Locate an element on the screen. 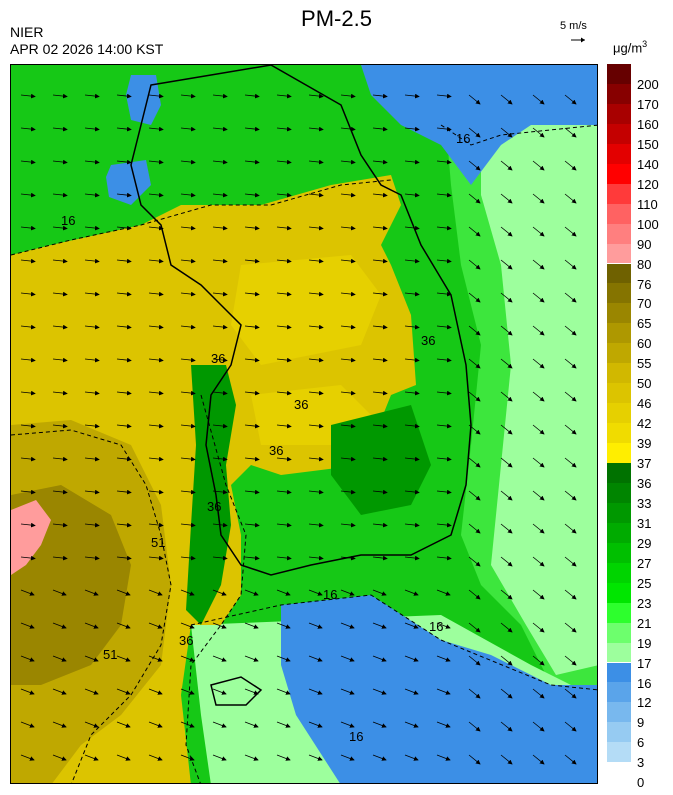  legend-label: 3 is located at coordinates (641, 763).